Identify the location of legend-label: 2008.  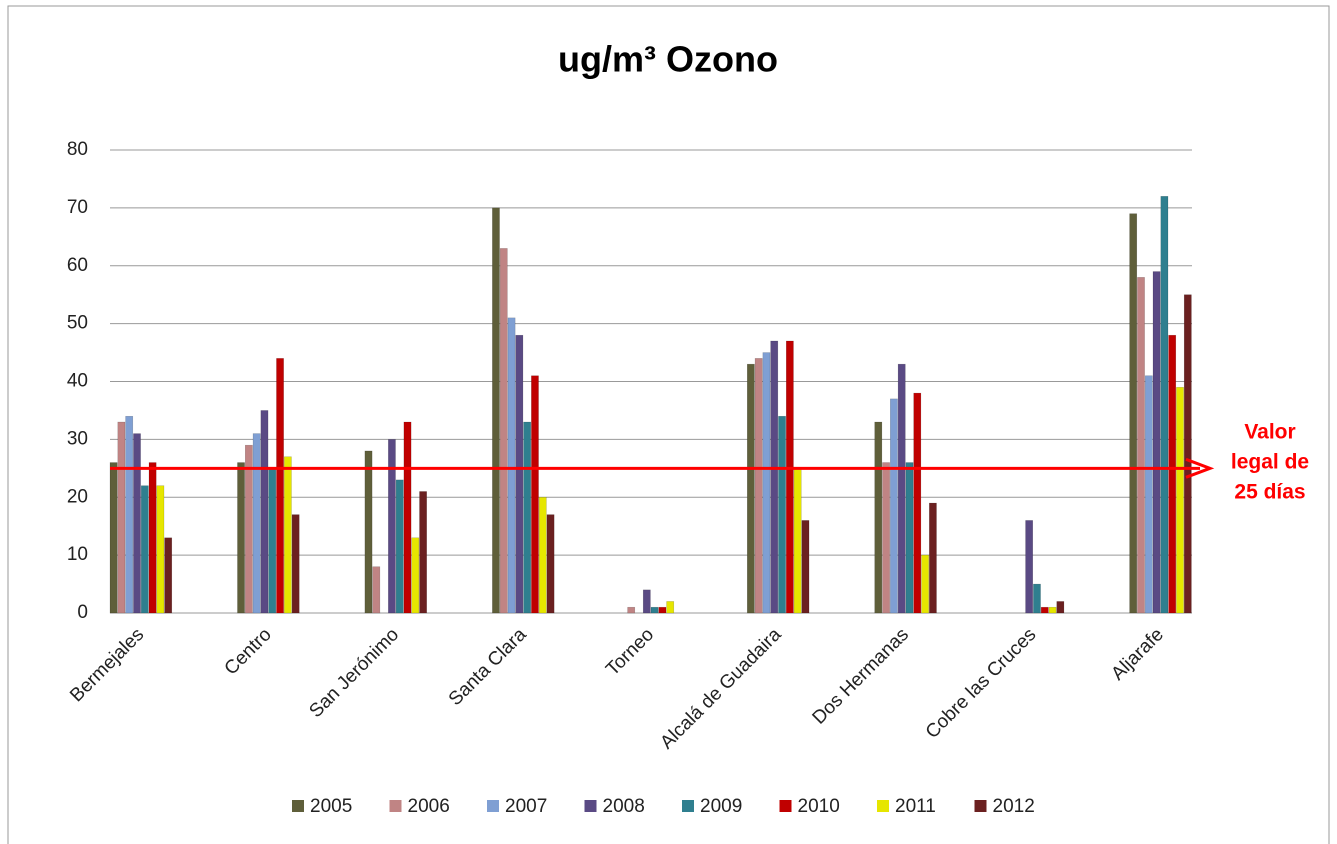
(624, 806).